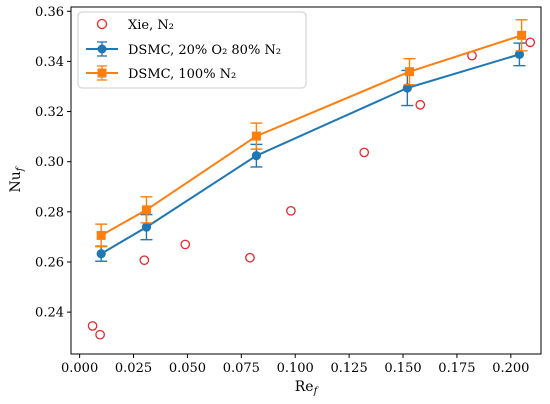  Describe the element at coordinates (49, 112) in the screenshot. I see `y-tick-label: 0.32` at that location.